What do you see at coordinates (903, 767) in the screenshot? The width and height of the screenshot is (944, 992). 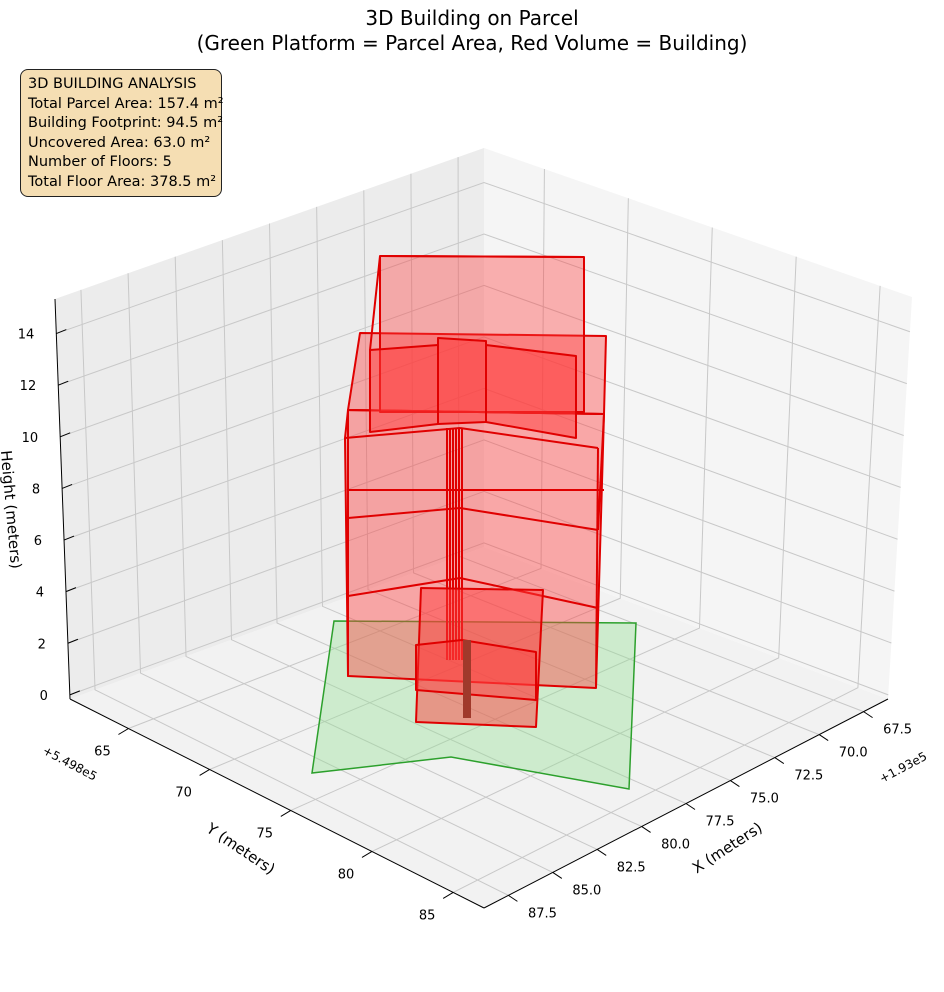 I see `x-offset-label: +1.93e5` at bounding box center [903, 767].